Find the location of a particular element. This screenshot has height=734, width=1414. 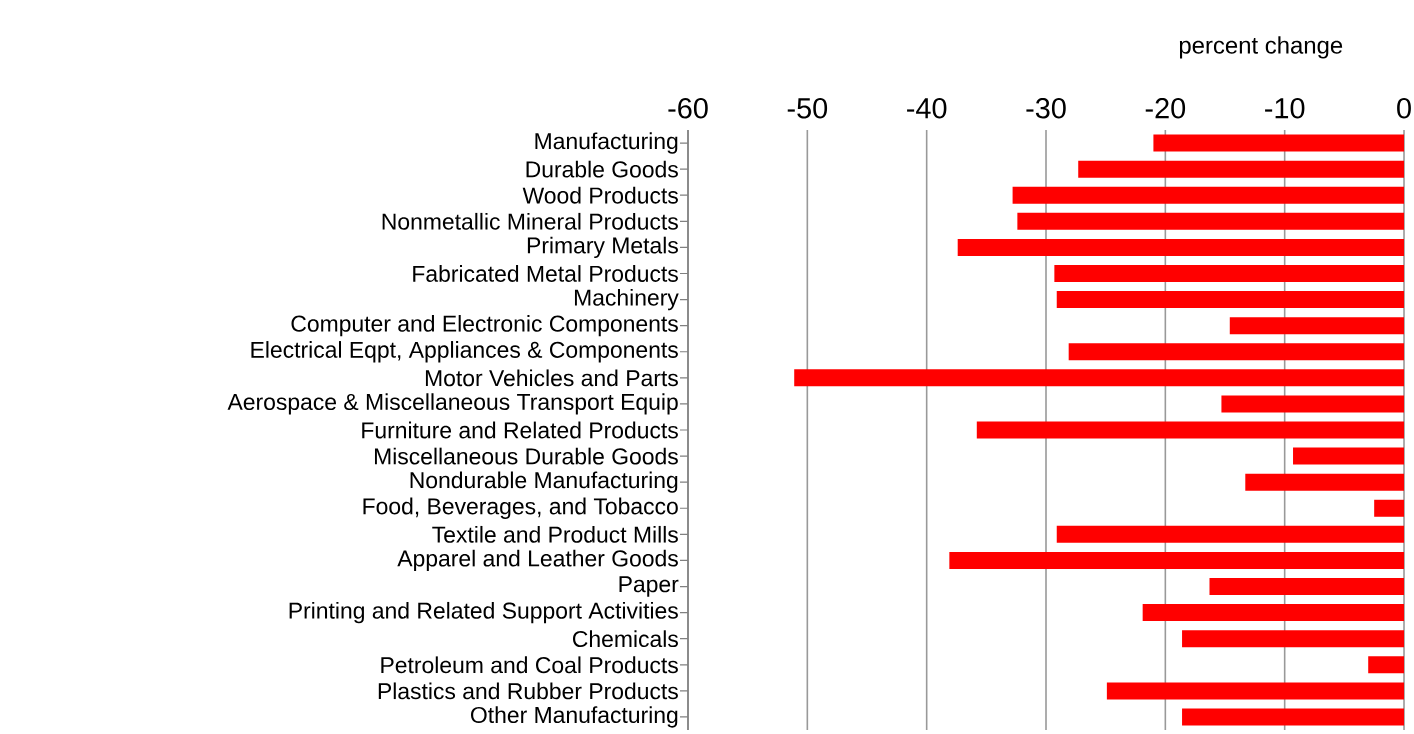

y-tick-label: Motor Vehicles and Parts is located at coordinates (551, 378).